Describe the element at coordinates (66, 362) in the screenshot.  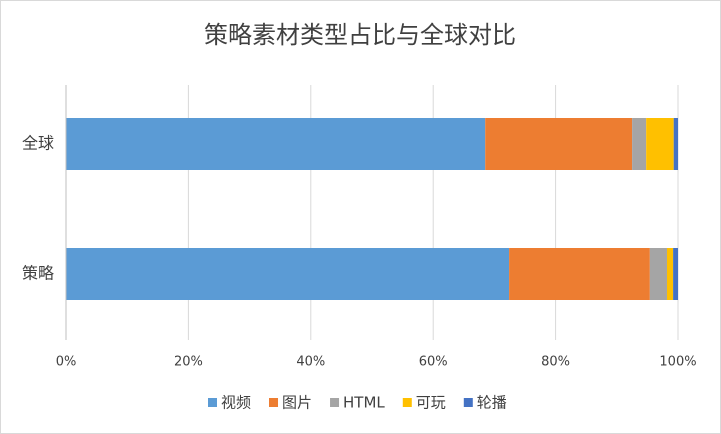
I see `x-tick-label: 0%` at that location.